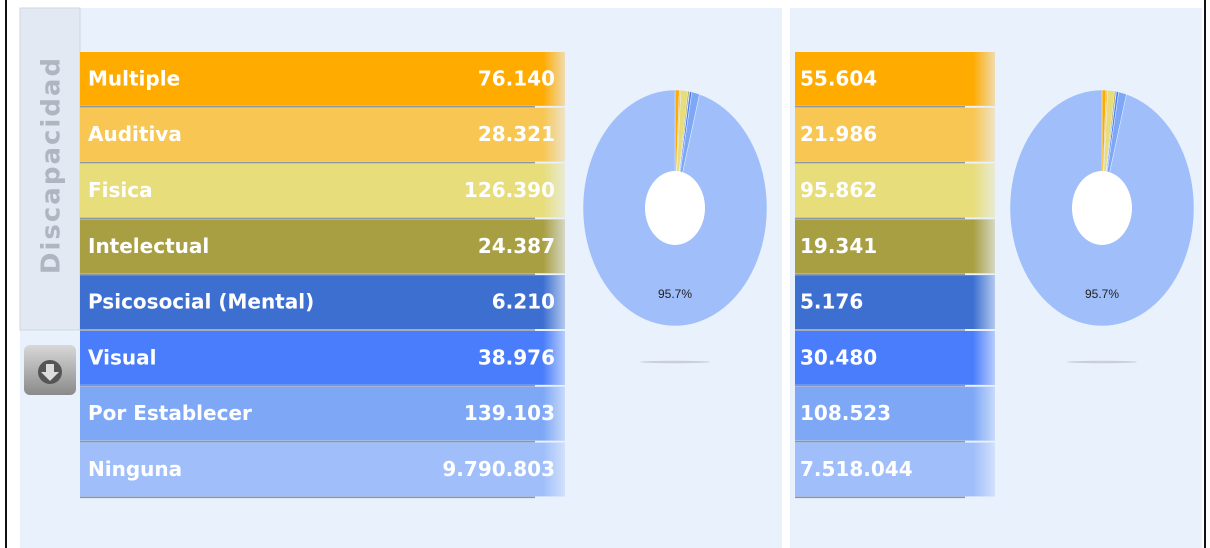 The image size is (1210, 548). What do you see at coordinates (134, 78) in the screenshot?
I see `row-label: Multiple` at bounding box center [134, 78].